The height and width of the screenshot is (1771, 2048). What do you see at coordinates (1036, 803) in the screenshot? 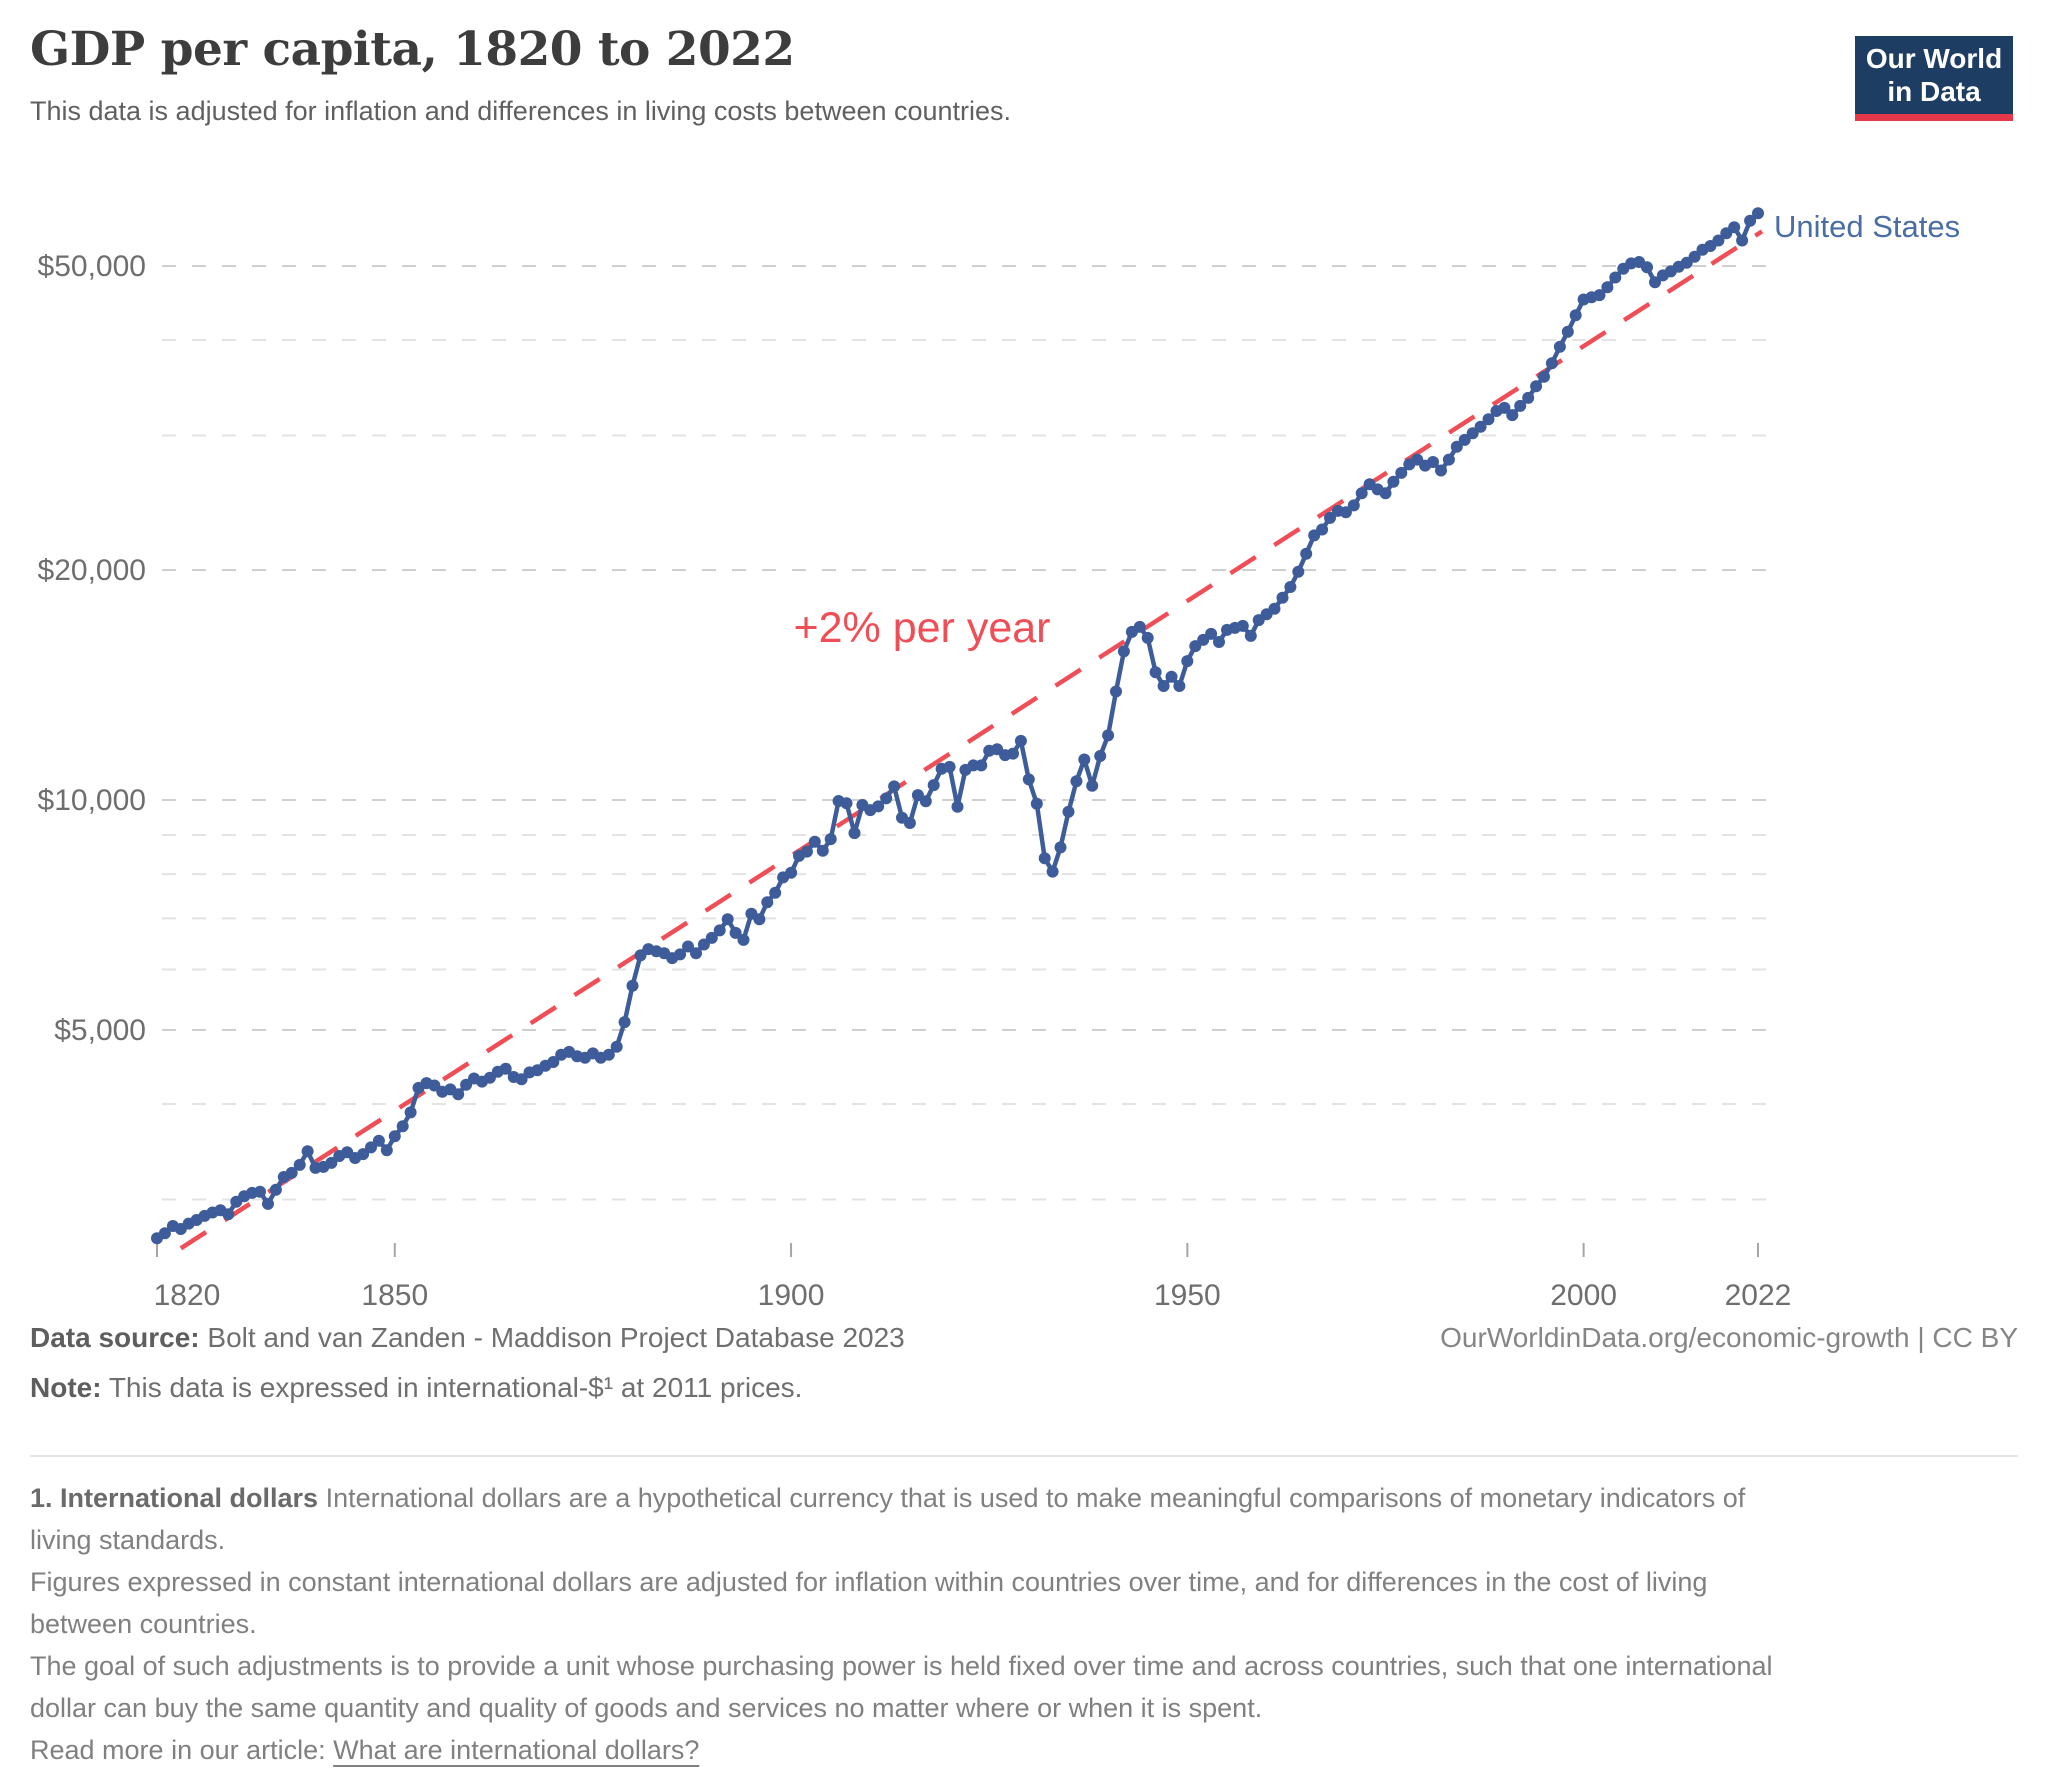
I see `data-point-1931` at bounding box center [1036, 803].